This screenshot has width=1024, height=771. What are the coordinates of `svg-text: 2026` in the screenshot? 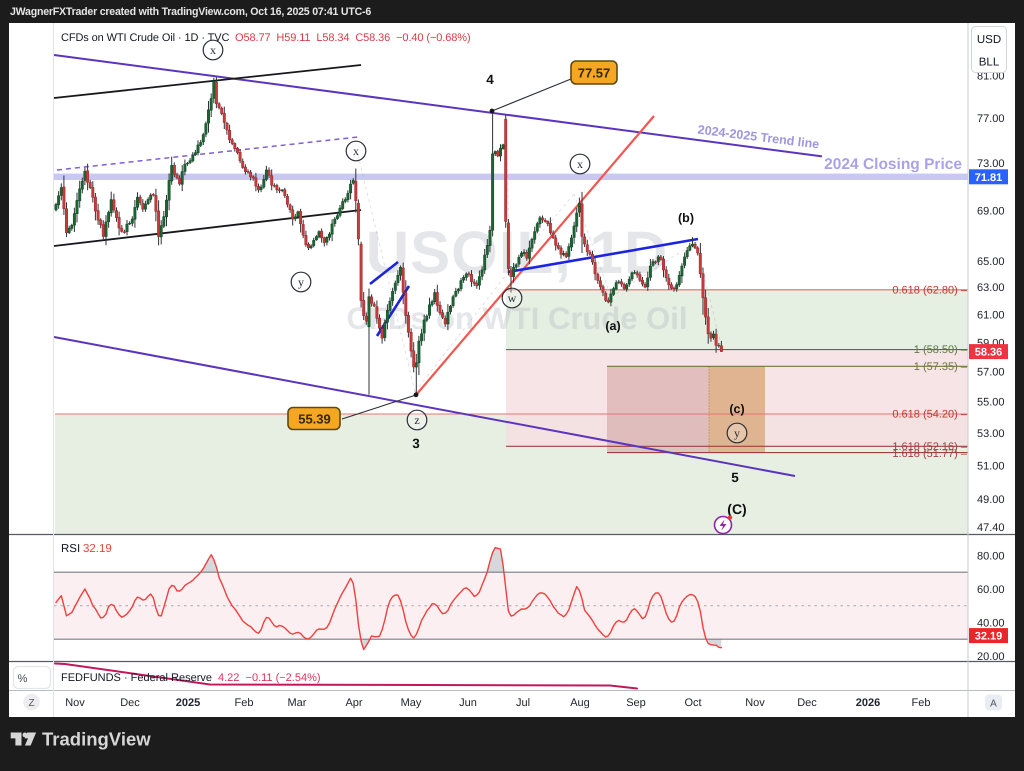 It's located at (868, 703).